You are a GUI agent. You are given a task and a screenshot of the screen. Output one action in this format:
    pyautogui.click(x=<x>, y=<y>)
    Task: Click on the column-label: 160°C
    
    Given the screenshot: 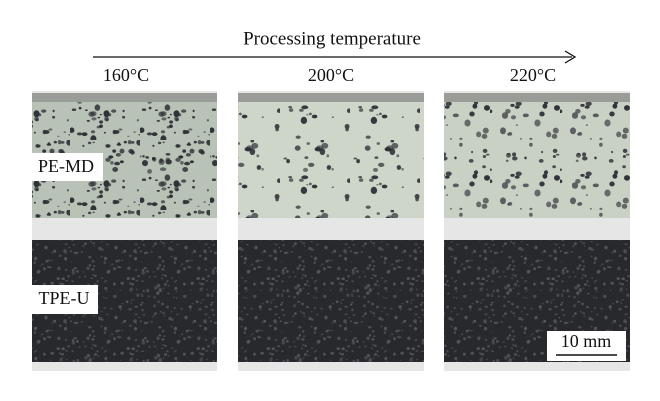 What is the action you would take?
    pyautogui.click(x=126, y=75)
    